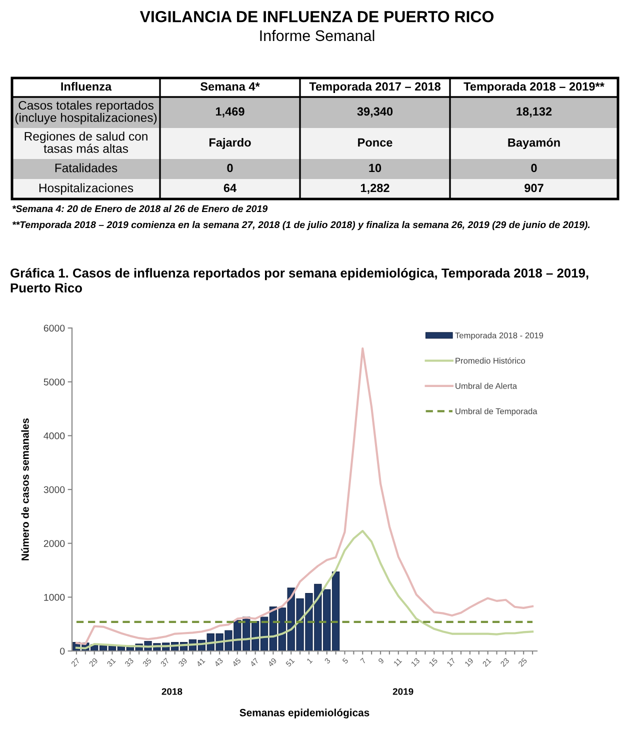 This screenshot has height=731, width=630. Describe the element at coordinates (230, 188) in the screenshot. I see `text: 64` at that location.